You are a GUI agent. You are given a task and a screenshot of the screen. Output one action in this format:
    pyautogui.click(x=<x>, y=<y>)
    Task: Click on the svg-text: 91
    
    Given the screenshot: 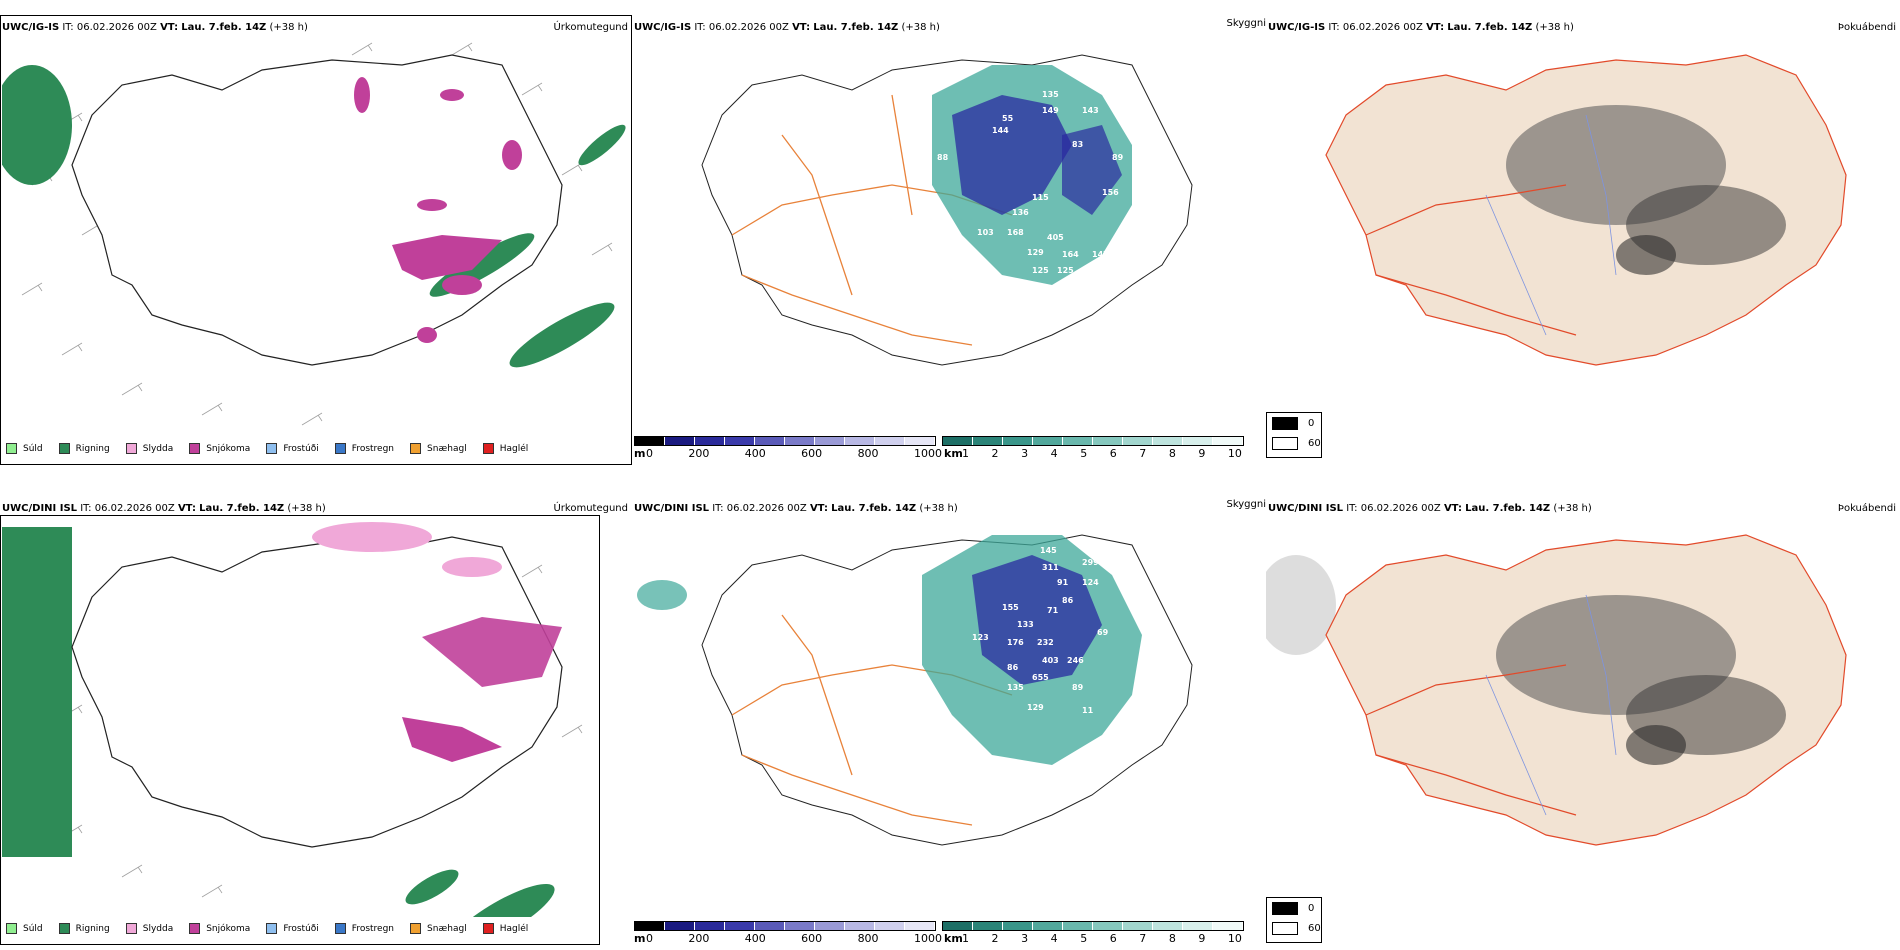 What is the action you would take?
    pyautogui.click(x=1063, y=582)
    